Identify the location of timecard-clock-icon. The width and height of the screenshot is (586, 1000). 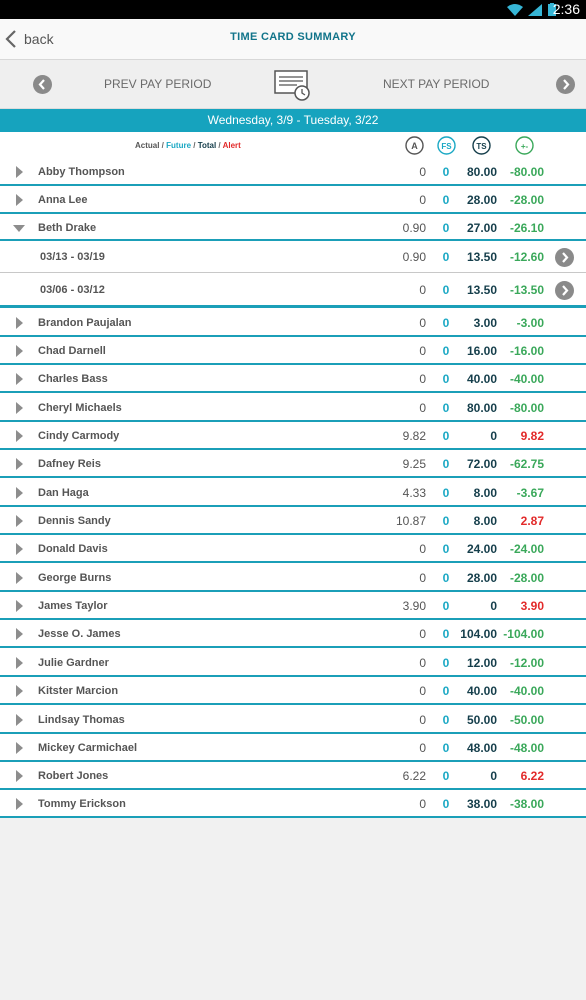
(293, 85).